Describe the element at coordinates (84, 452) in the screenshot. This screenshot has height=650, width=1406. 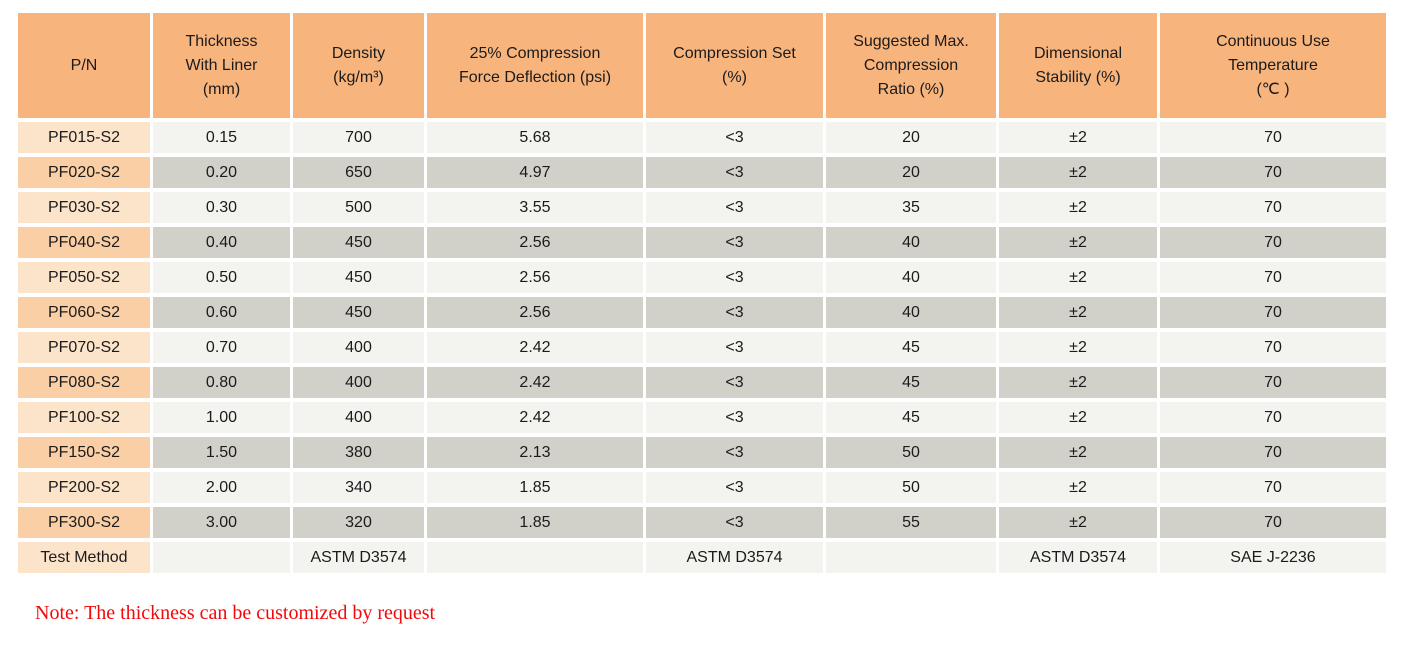
I see `pn-cell: PF150-S2` at that location.